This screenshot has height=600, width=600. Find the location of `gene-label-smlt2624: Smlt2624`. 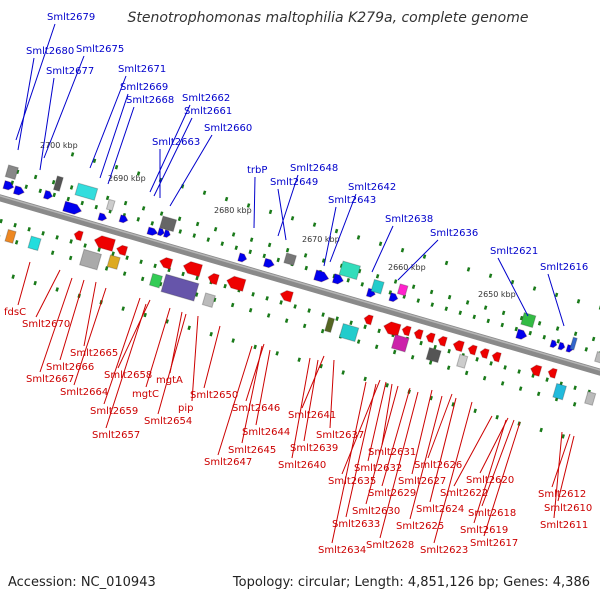

gene-label-smlt2624: Smlt2624 is located at coordinates (440, 509).